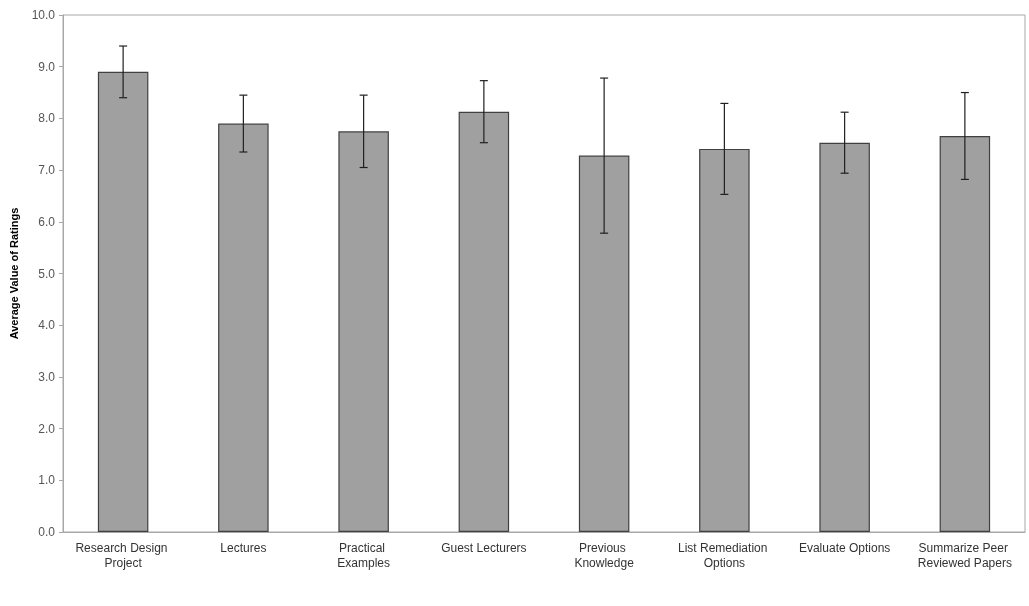  I want to click on y-tick-label: 9.0, so click(47, 66).